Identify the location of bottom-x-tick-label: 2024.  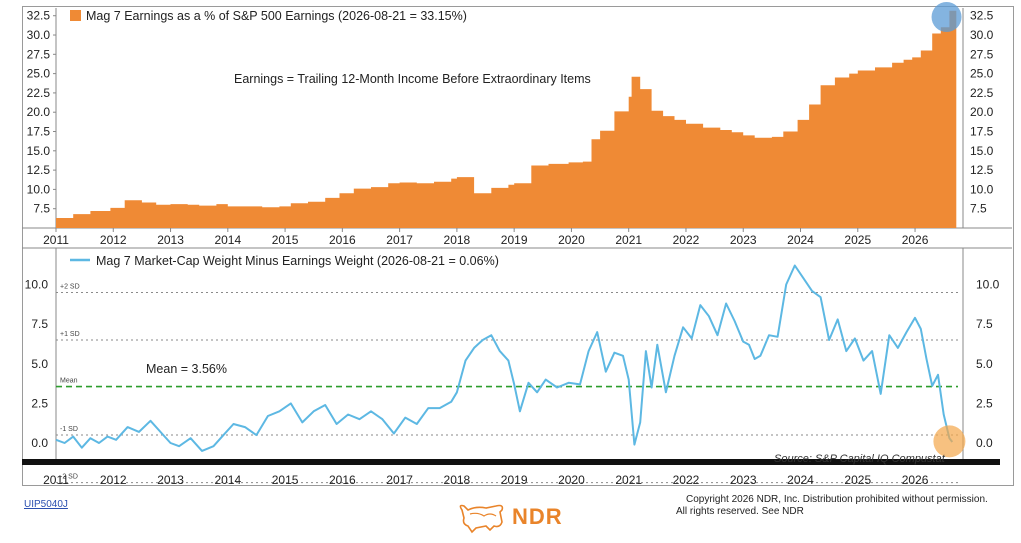
(800, 480).